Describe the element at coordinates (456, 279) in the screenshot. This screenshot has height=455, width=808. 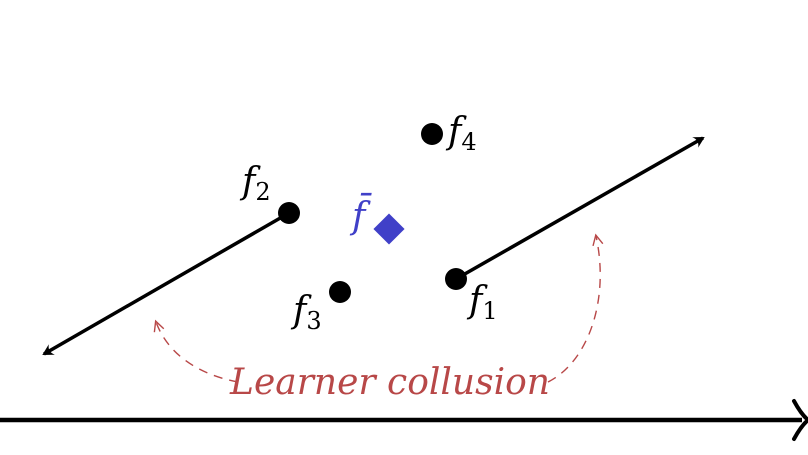
I see `point-f1` at that location.